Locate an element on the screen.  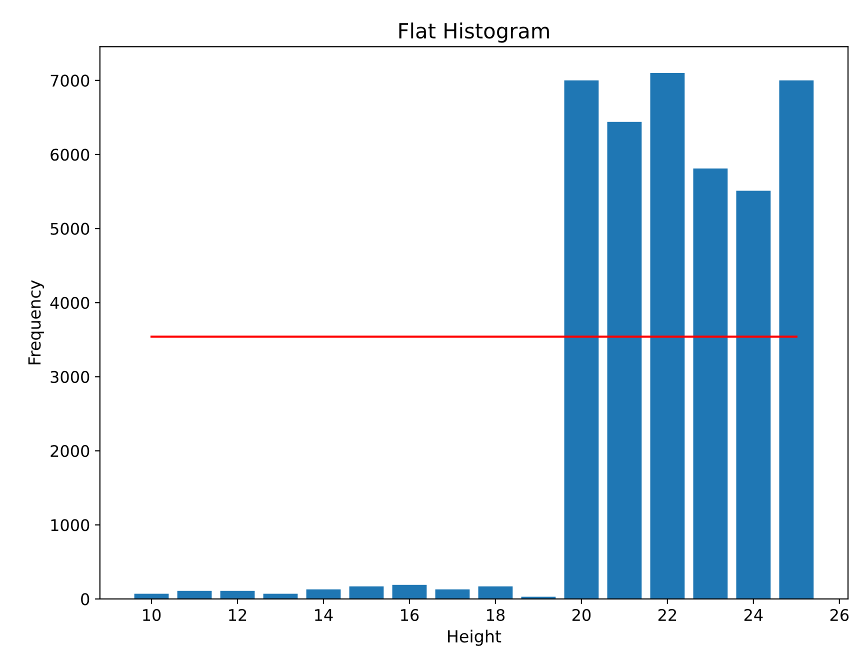
x-tick-label: 12 is located at coordinates (237, 614).